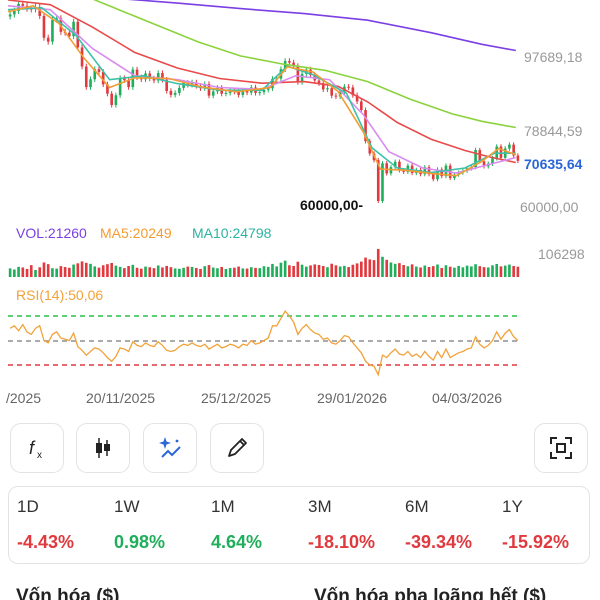 This screenshot has height=600, width=600. I want to click on ai-analysis-button, so click(170, 448).